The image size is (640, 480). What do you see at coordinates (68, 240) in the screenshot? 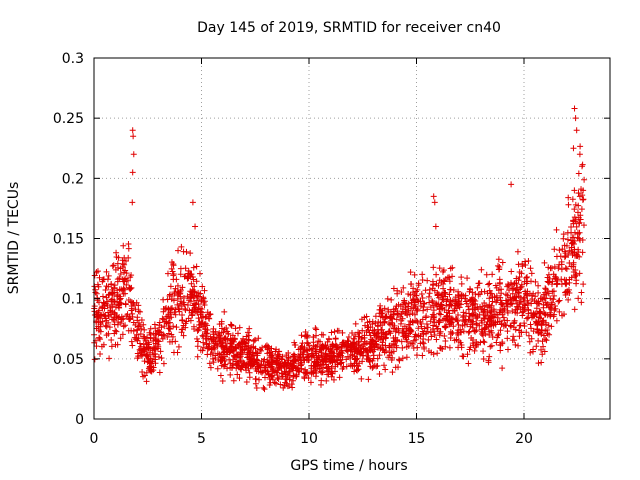
I see `y-tick-label: 0.15` at bounding box center [68, 240].